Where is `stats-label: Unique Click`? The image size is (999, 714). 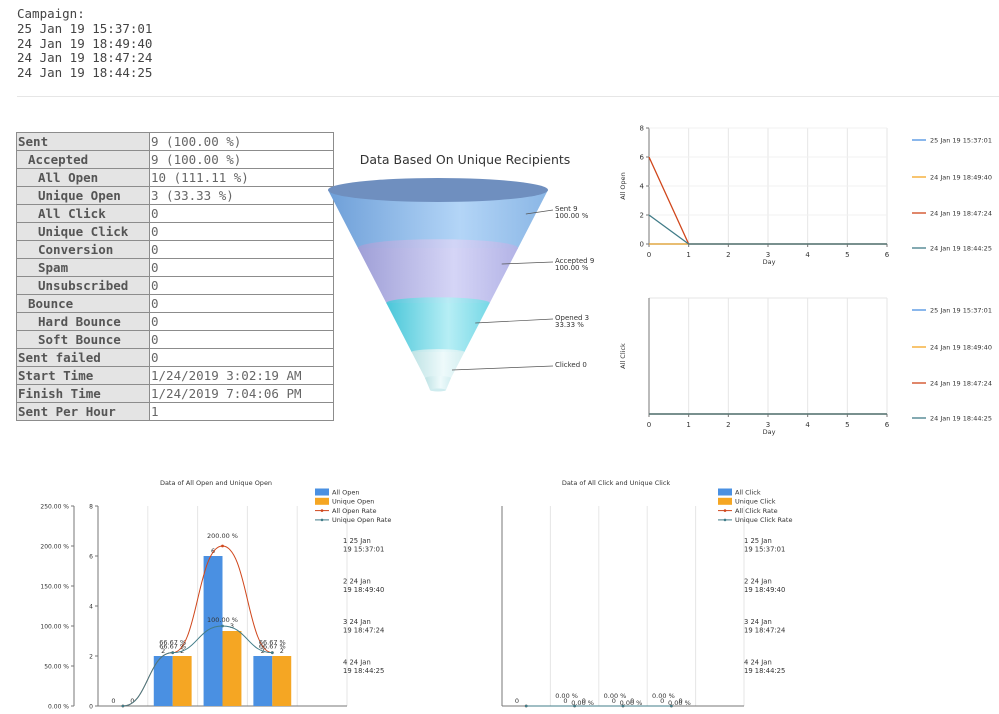 stats-label: Unique Click is located at coordinates (83, 231).